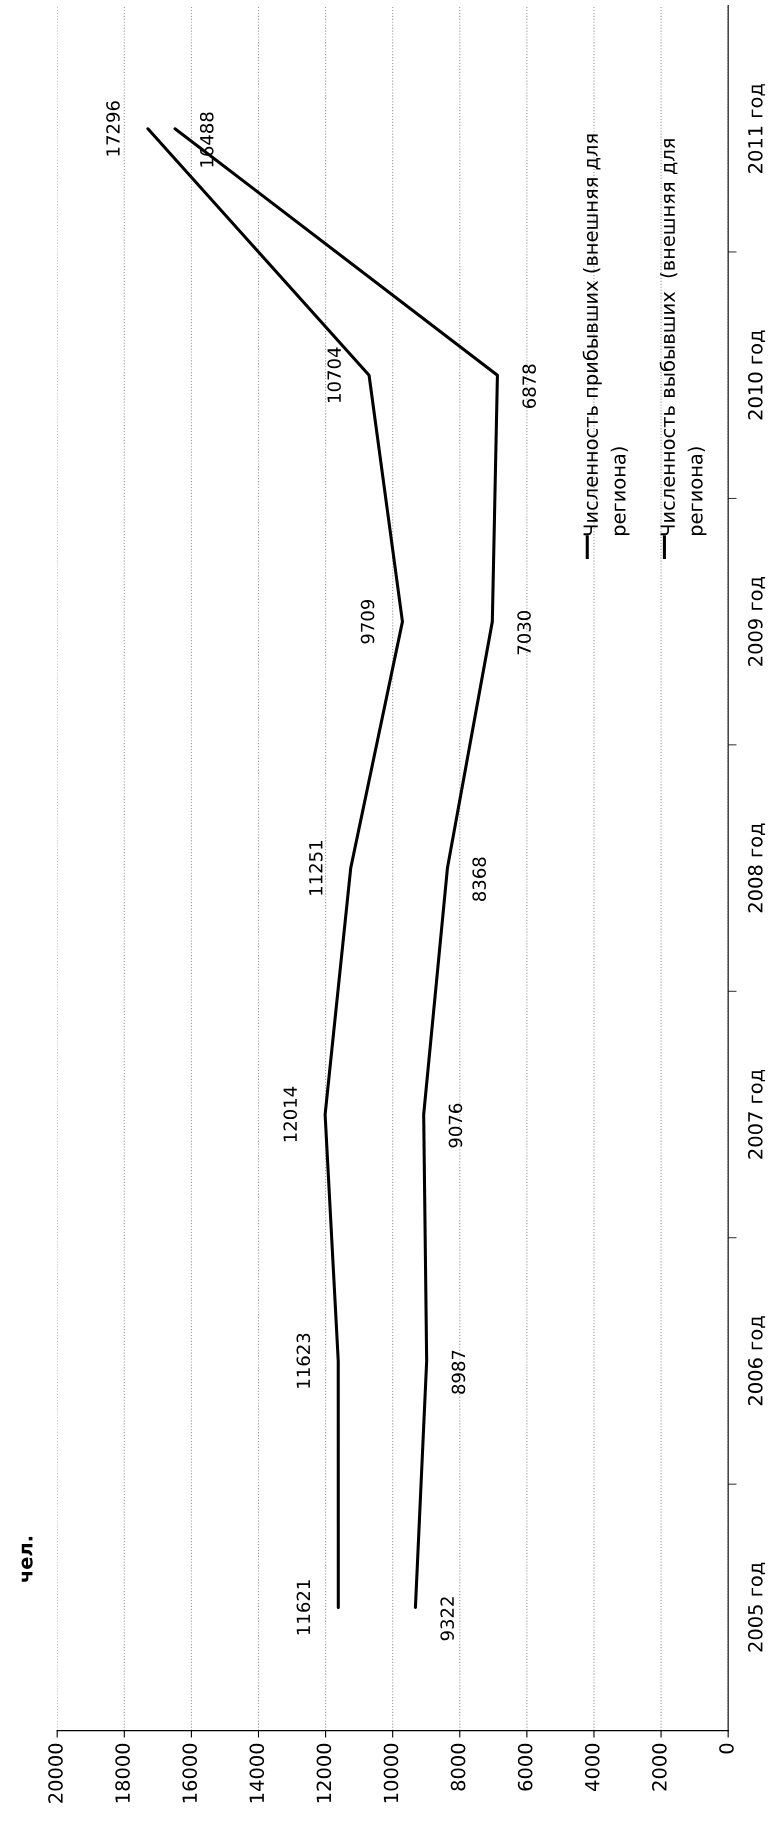 This screenshot has width=773, height=1845. I want to click on data-label: 16488, so click(206, 139).